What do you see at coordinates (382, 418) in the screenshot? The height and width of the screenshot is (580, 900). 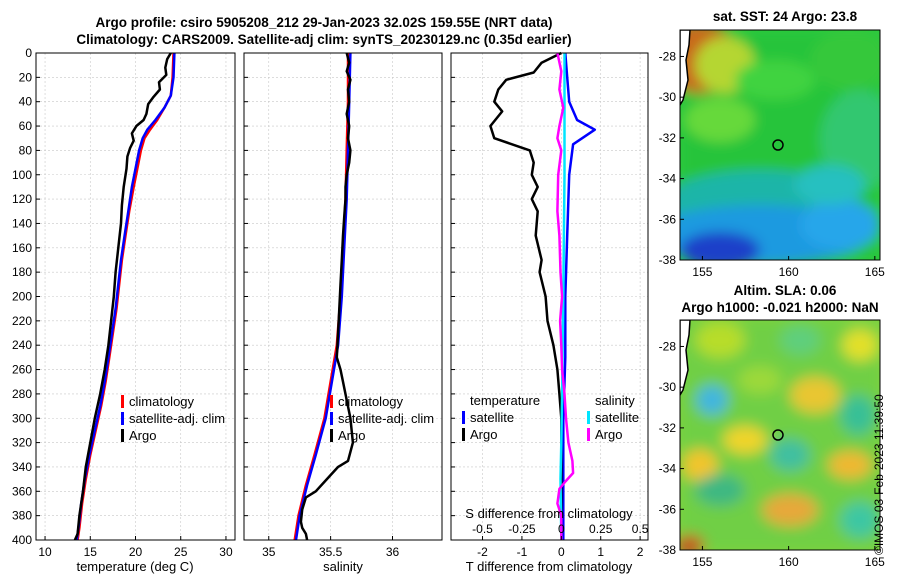 I see `salinity-legend: climatology satellite-adj. clim Argo` at bounding box center [382, 418].